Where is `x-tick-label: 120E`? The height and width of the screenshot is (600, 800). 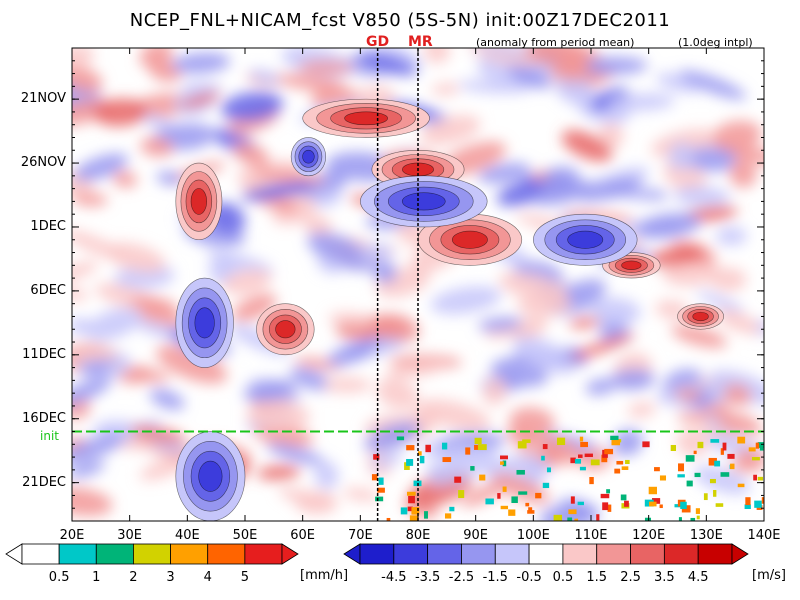
x-tick-label: 120E is located at coordinates (649, 535).